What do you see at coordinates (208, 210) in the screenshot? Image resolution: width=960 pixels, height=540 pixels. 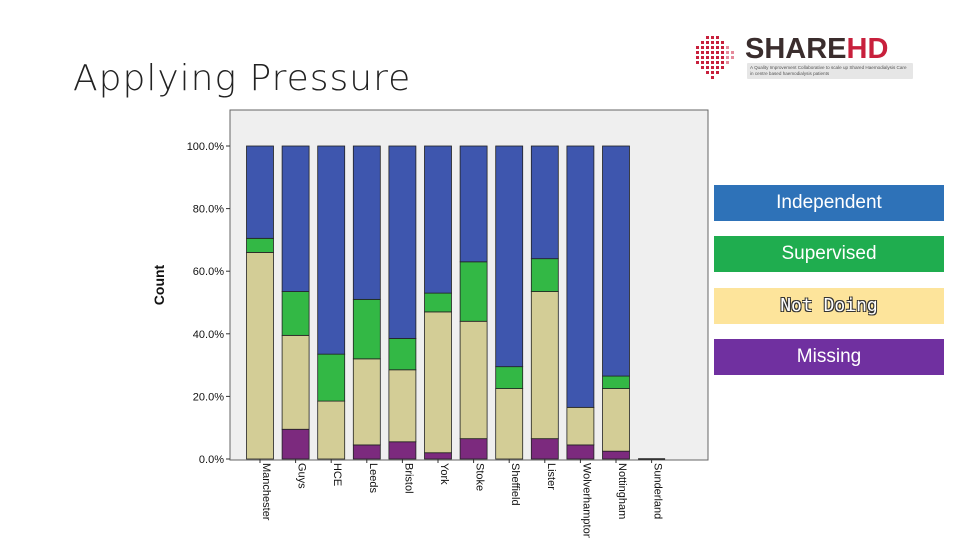 I see `y-tick-label: 80.0%` at bounding box center [208, 210].